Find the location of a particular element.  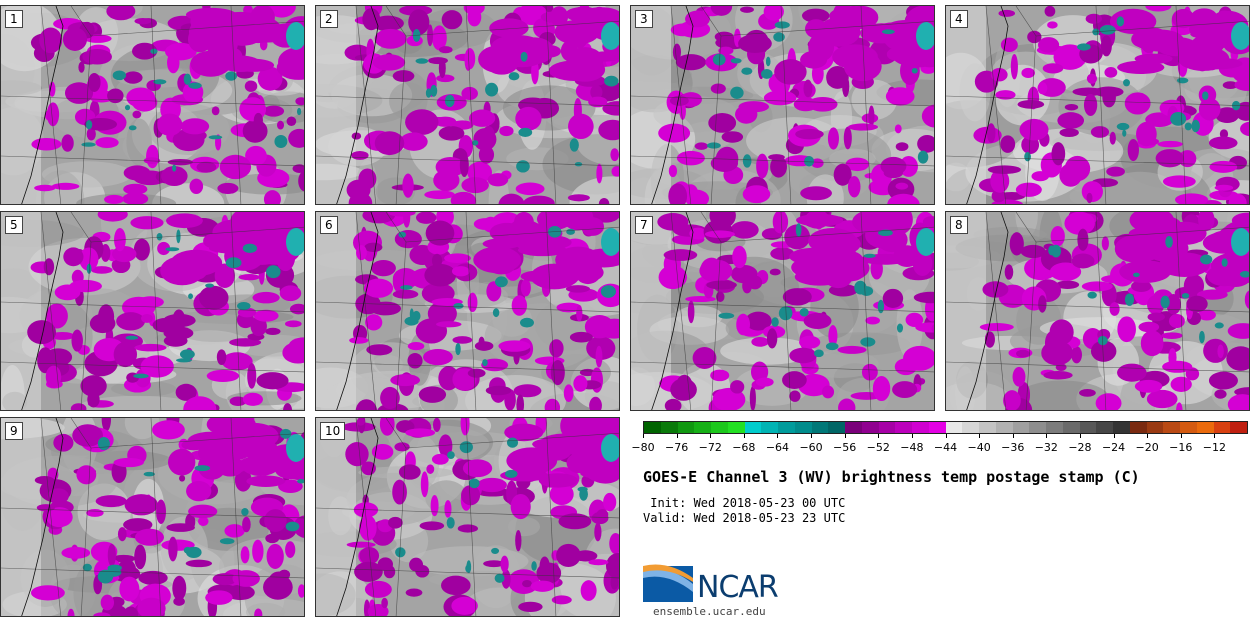

valid-time: Valid: Wed 2018-05-23 23 UTC is located at coordinates (744, 518).